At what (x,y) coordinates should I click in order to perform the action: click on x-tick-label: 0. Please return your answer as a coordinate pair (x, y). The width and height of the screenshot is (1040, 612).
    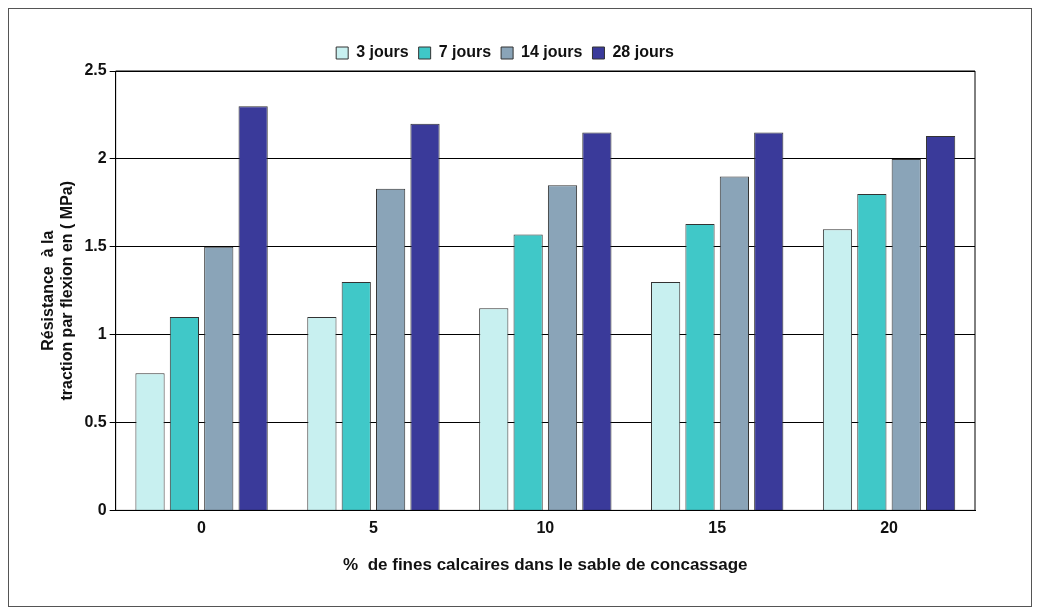
    Looking at the image, I should click on (202, 528).